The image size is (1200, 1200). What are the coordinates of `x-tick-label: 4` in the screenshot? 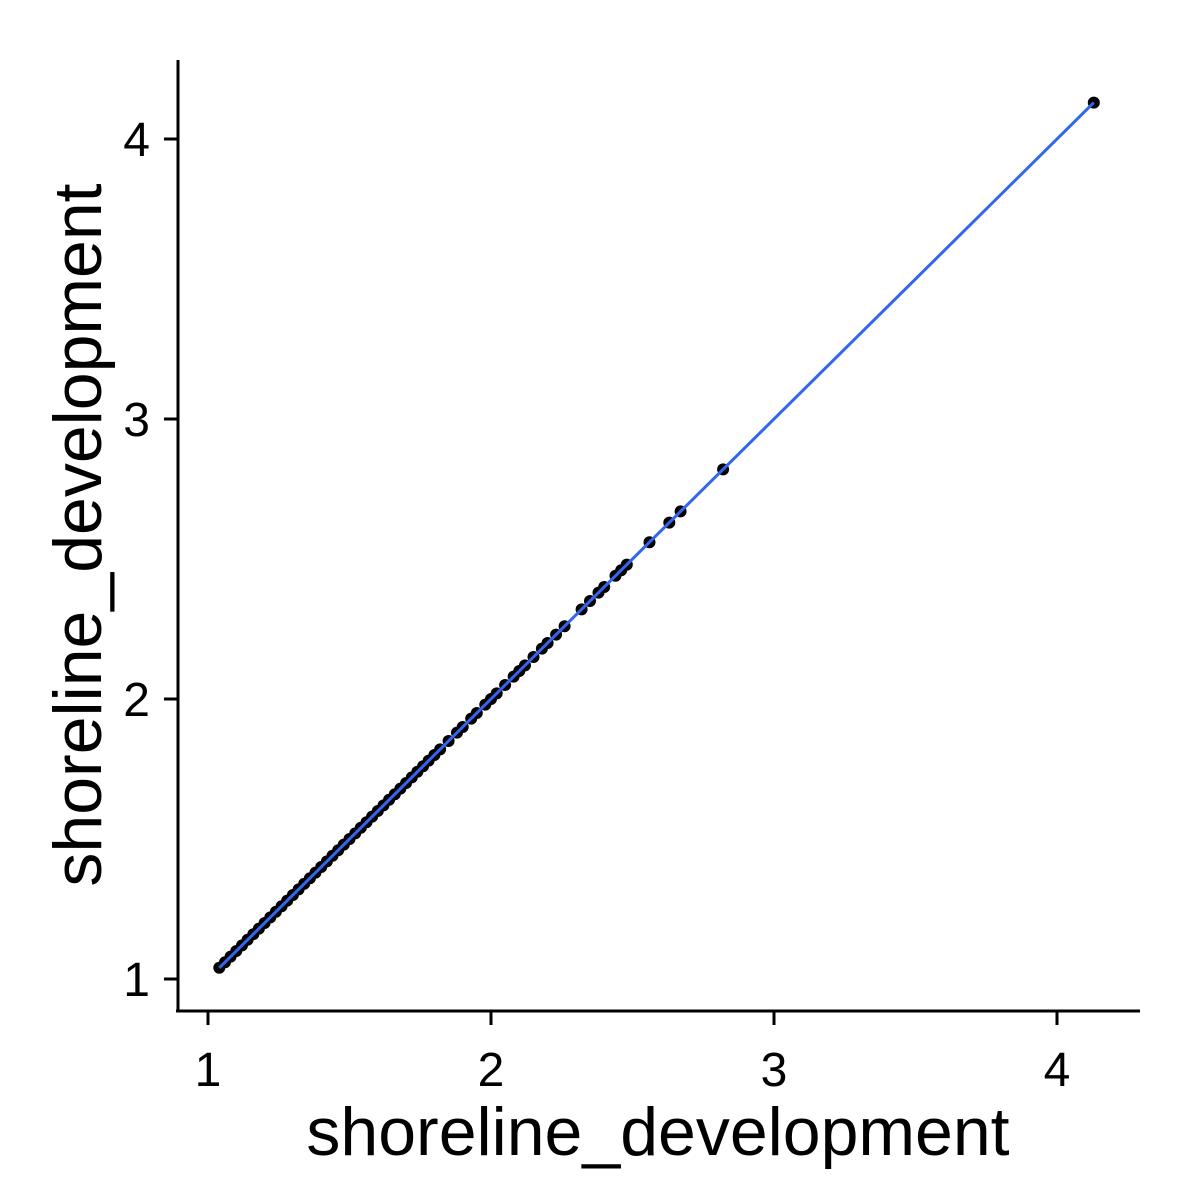 It's located at (1057, 1070).